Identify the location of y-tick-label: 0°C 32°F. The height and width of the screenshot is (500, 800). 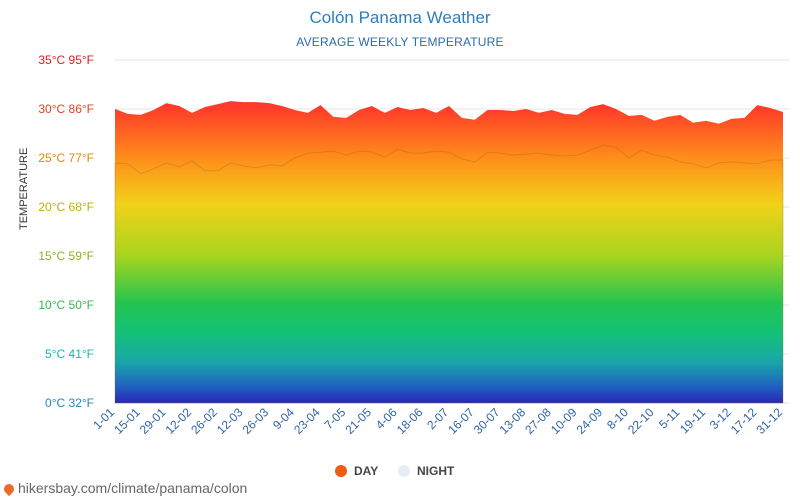
(69, 403).